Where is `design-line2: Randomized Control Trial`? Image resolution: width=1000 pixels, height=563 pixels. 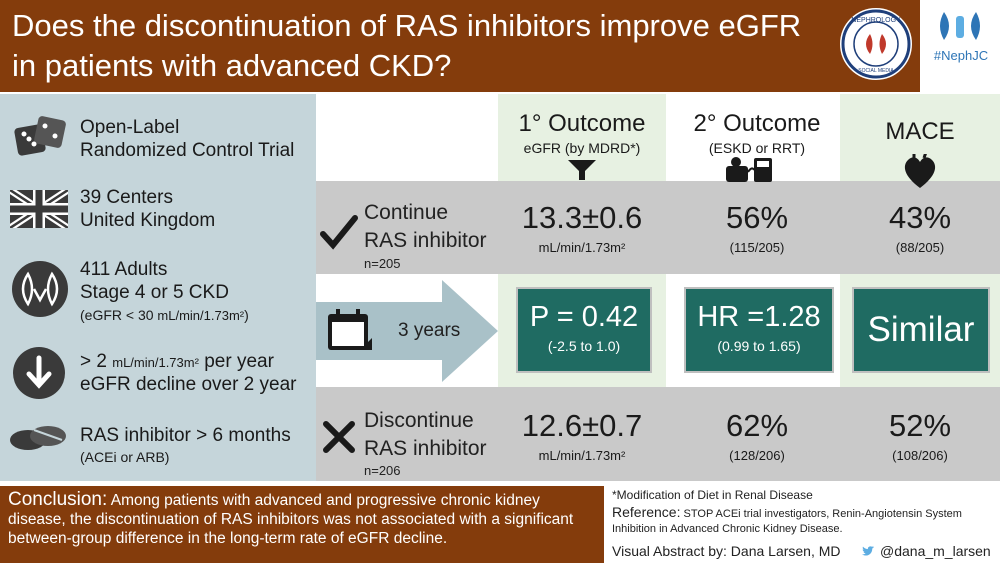
design-line2: Randomized Control Trial is located at coordinates (187, 150).